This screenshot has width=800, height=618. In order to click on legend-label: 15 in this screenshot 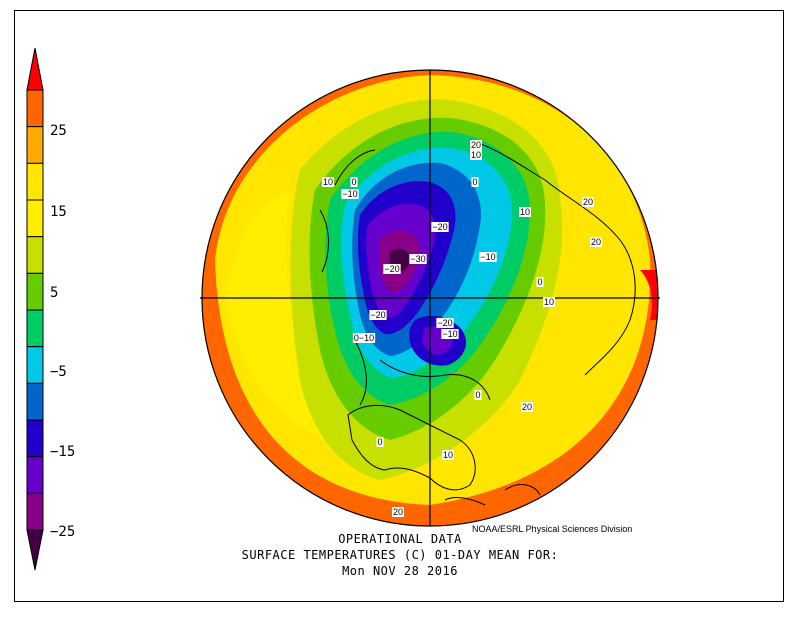, I will do `click(58, 212)`.